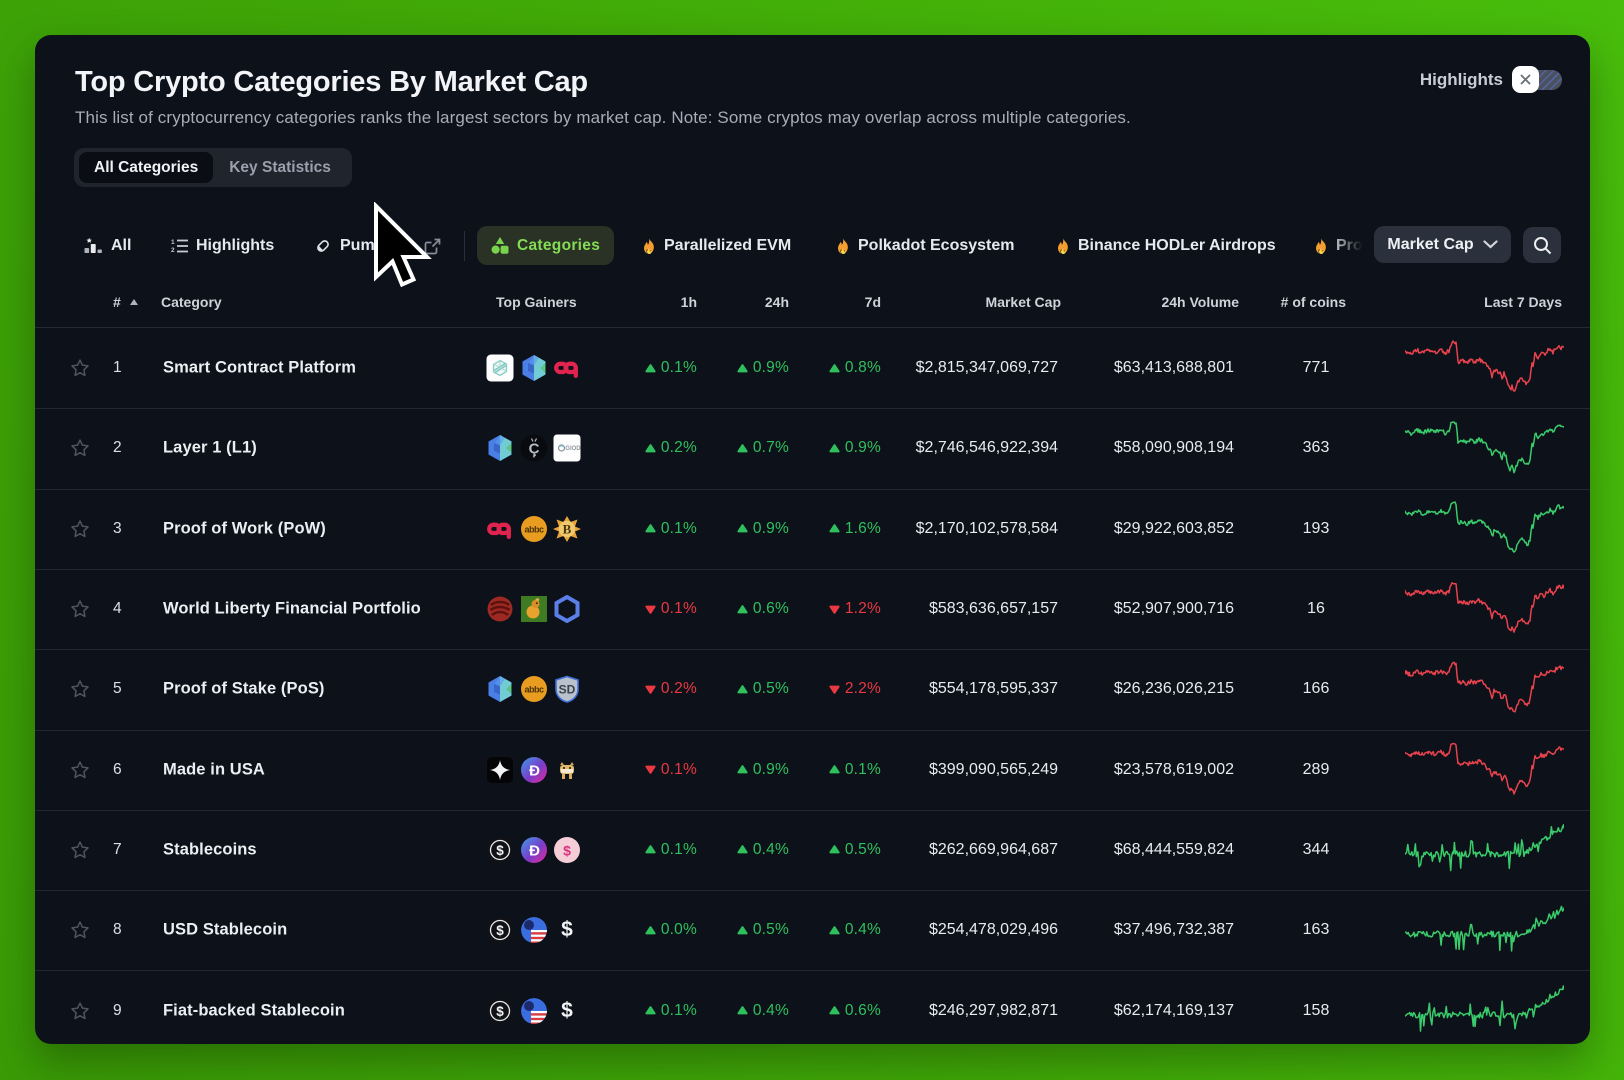  I want to click on svg-text: 2, so click(173, 250).